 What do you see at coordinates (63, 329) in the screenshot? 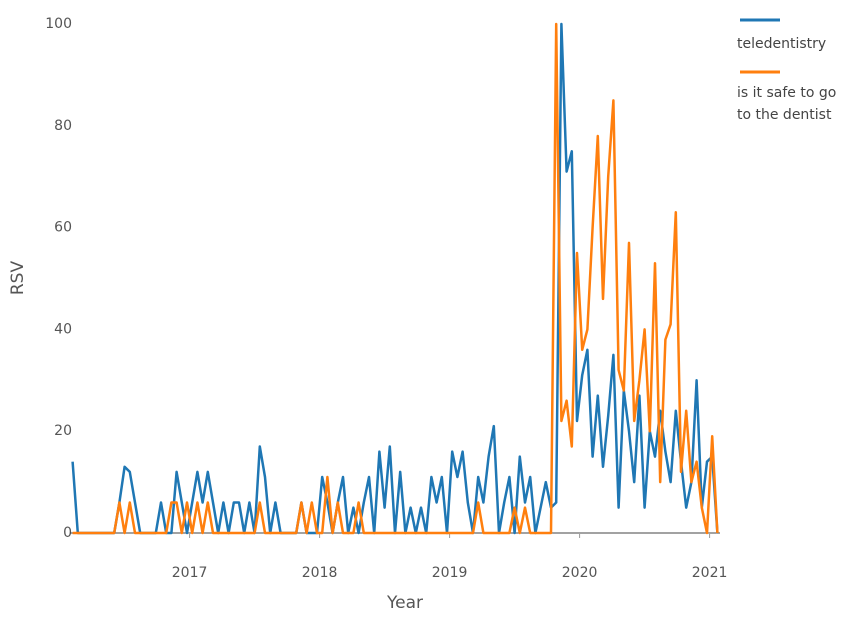
I see `y-tick-label: 40` at bounding box center [63, 329].